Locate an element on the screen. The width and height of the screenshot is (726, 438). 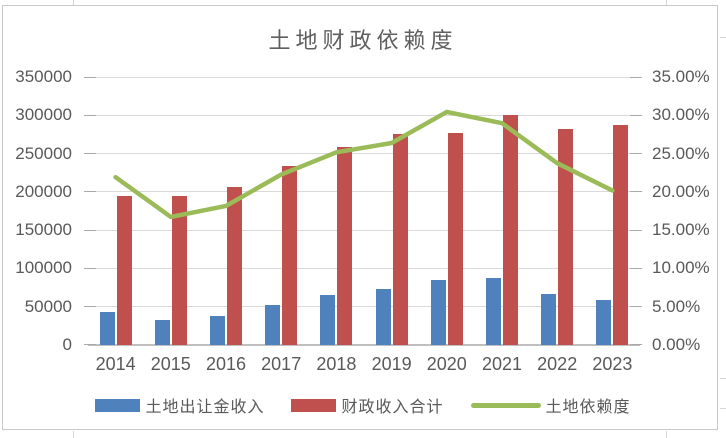
y2-axis-label: 0.00% is located at coordinates (676, 344).